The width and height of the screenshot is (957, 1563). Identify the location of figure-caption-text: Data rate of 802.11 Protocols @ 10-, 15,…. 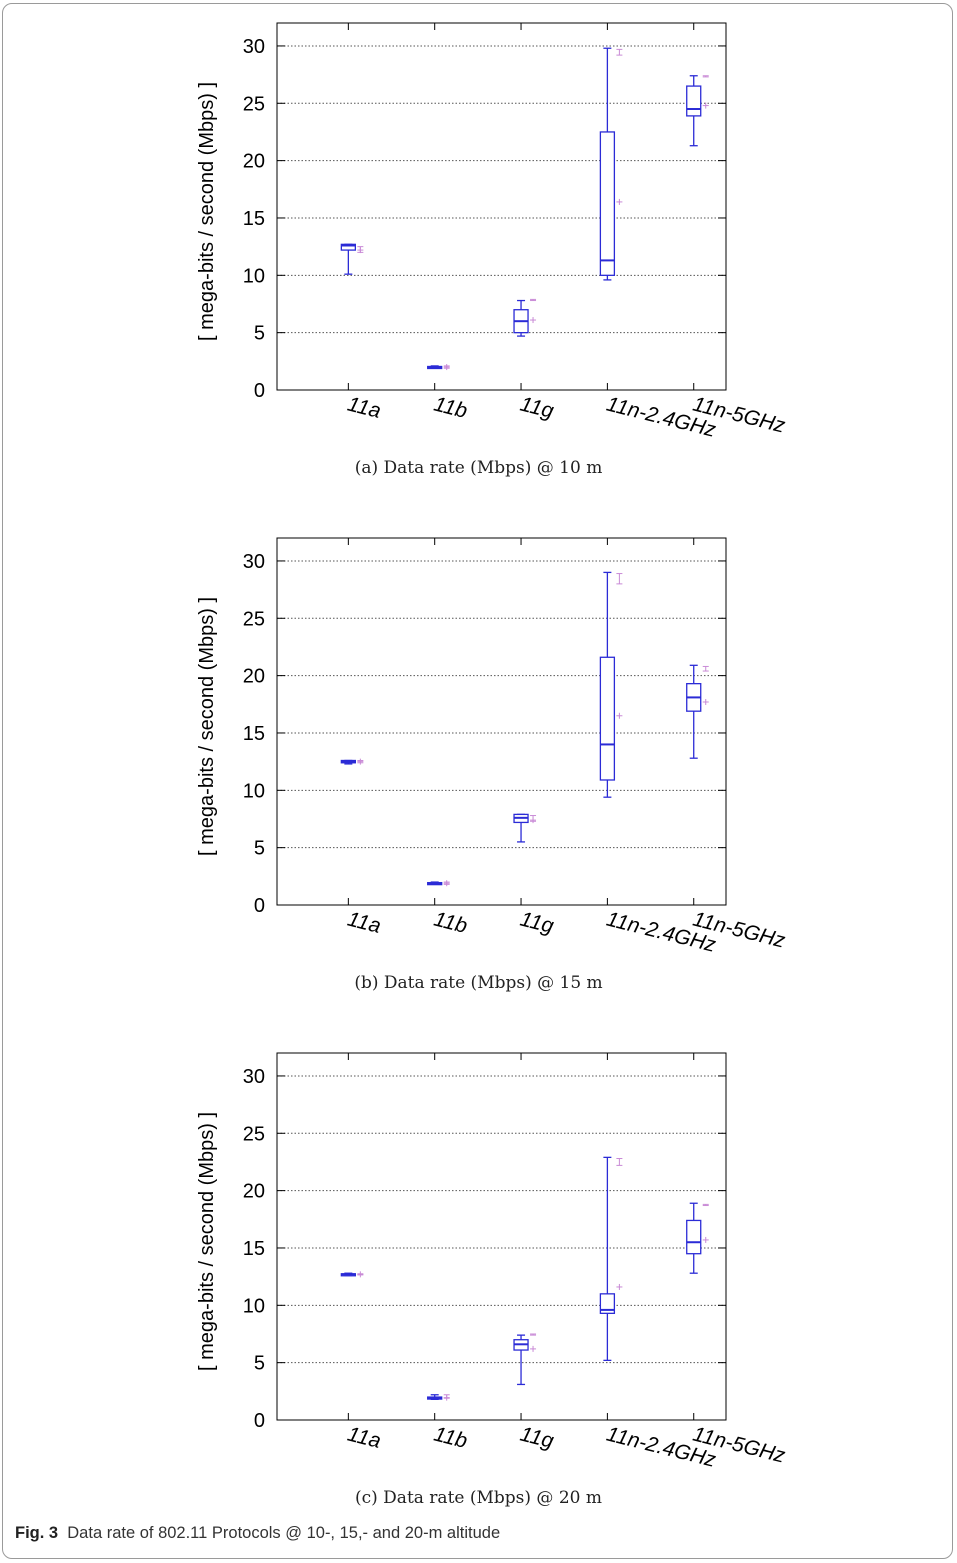
(284, 1533).